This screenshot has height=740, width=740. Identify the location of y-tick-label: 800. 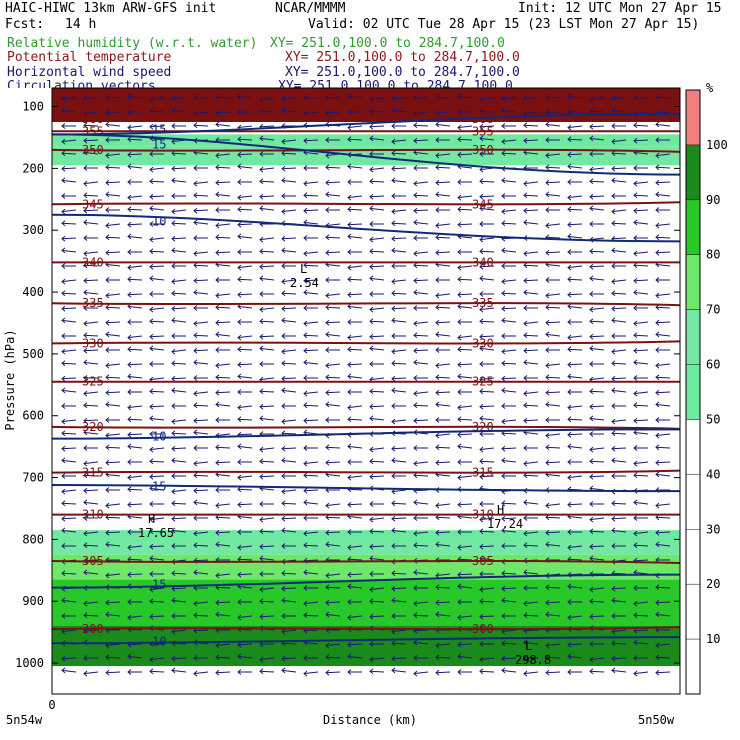
(33, 539).